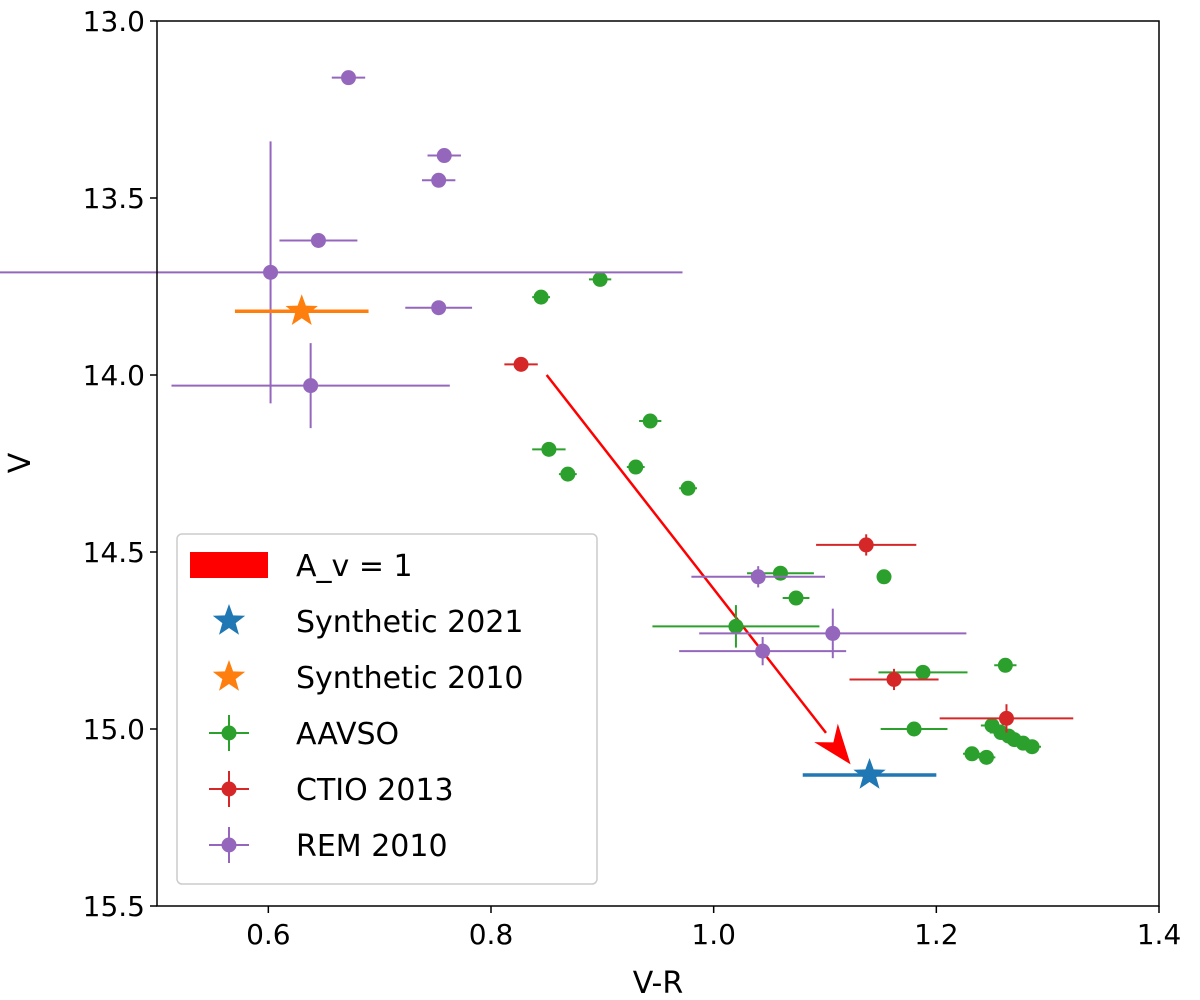 This screenshot has height=1000, width=1200. What do you see at coordinates (268, 934) in the screenshot?
I see `x-tick-label: 0.6` at bounding box center [268, 934].